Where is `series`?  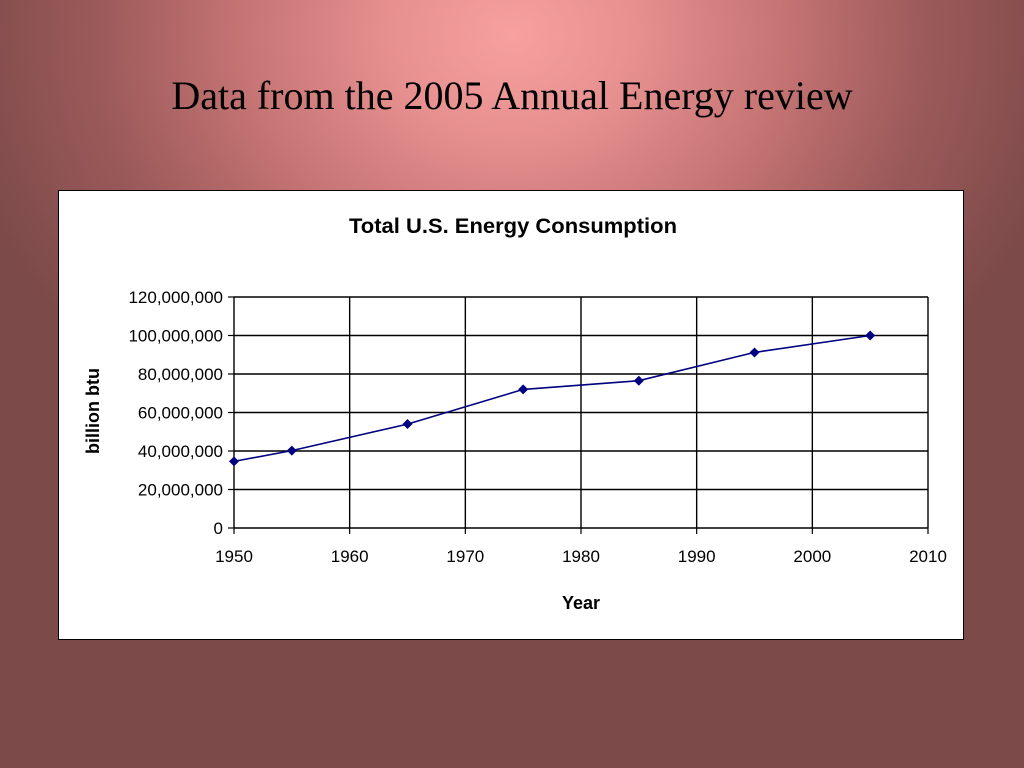 series is located at coordinates (552, 398).